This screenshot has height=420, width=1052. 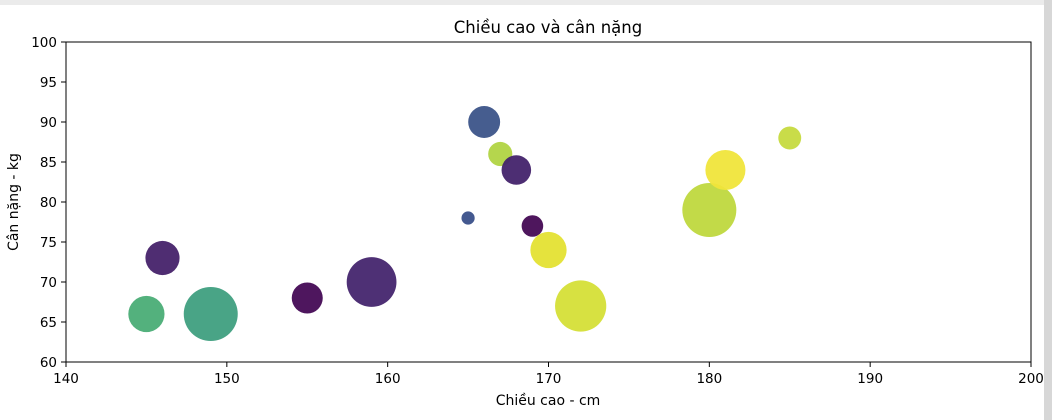 What do you see at coordinates (548, 400) in the screenshot?
I see `x-axis-title: Chiều cao - cm` at bounding box center [548, 400].